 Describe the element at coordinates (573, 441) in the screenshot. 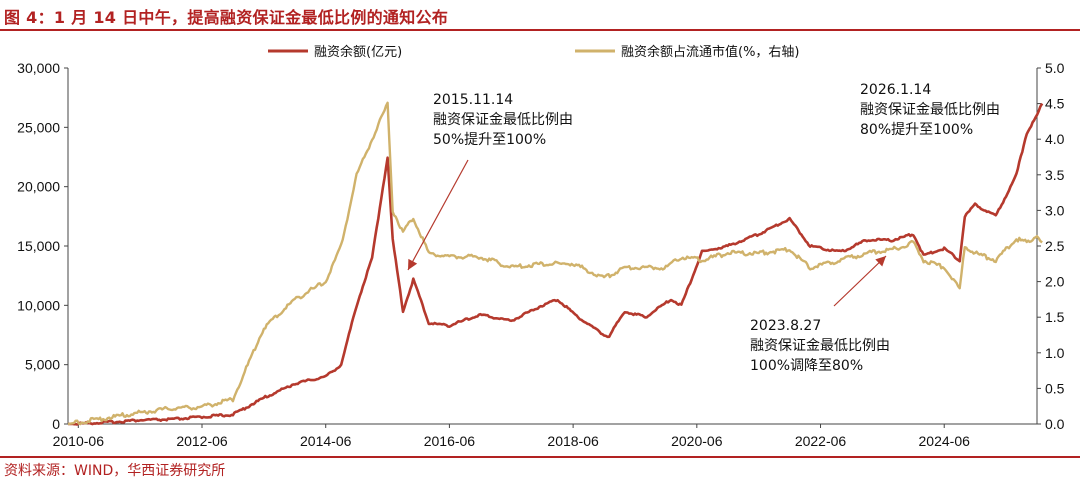

I see `x-tick-label: 2018-06` at that location.